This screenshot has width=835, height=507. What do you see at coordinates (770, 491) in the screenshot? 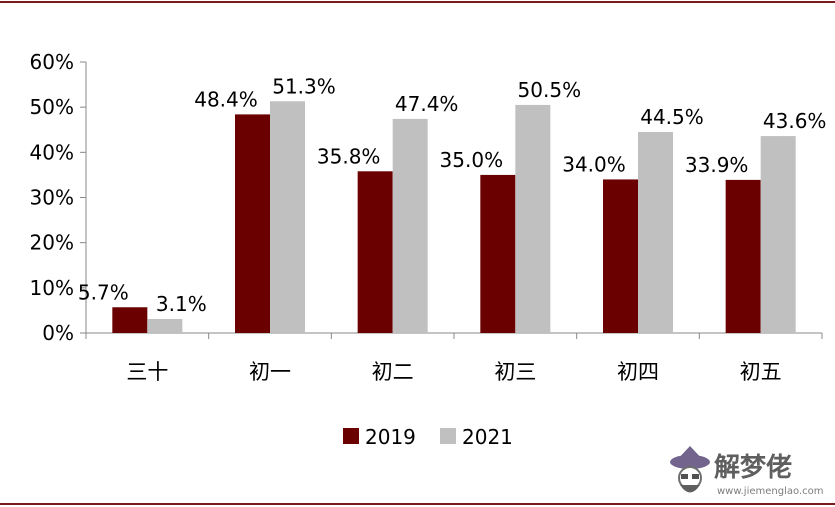
I see `watermark-url: www.jiemenglao.com` at bounding box center [770, 491].